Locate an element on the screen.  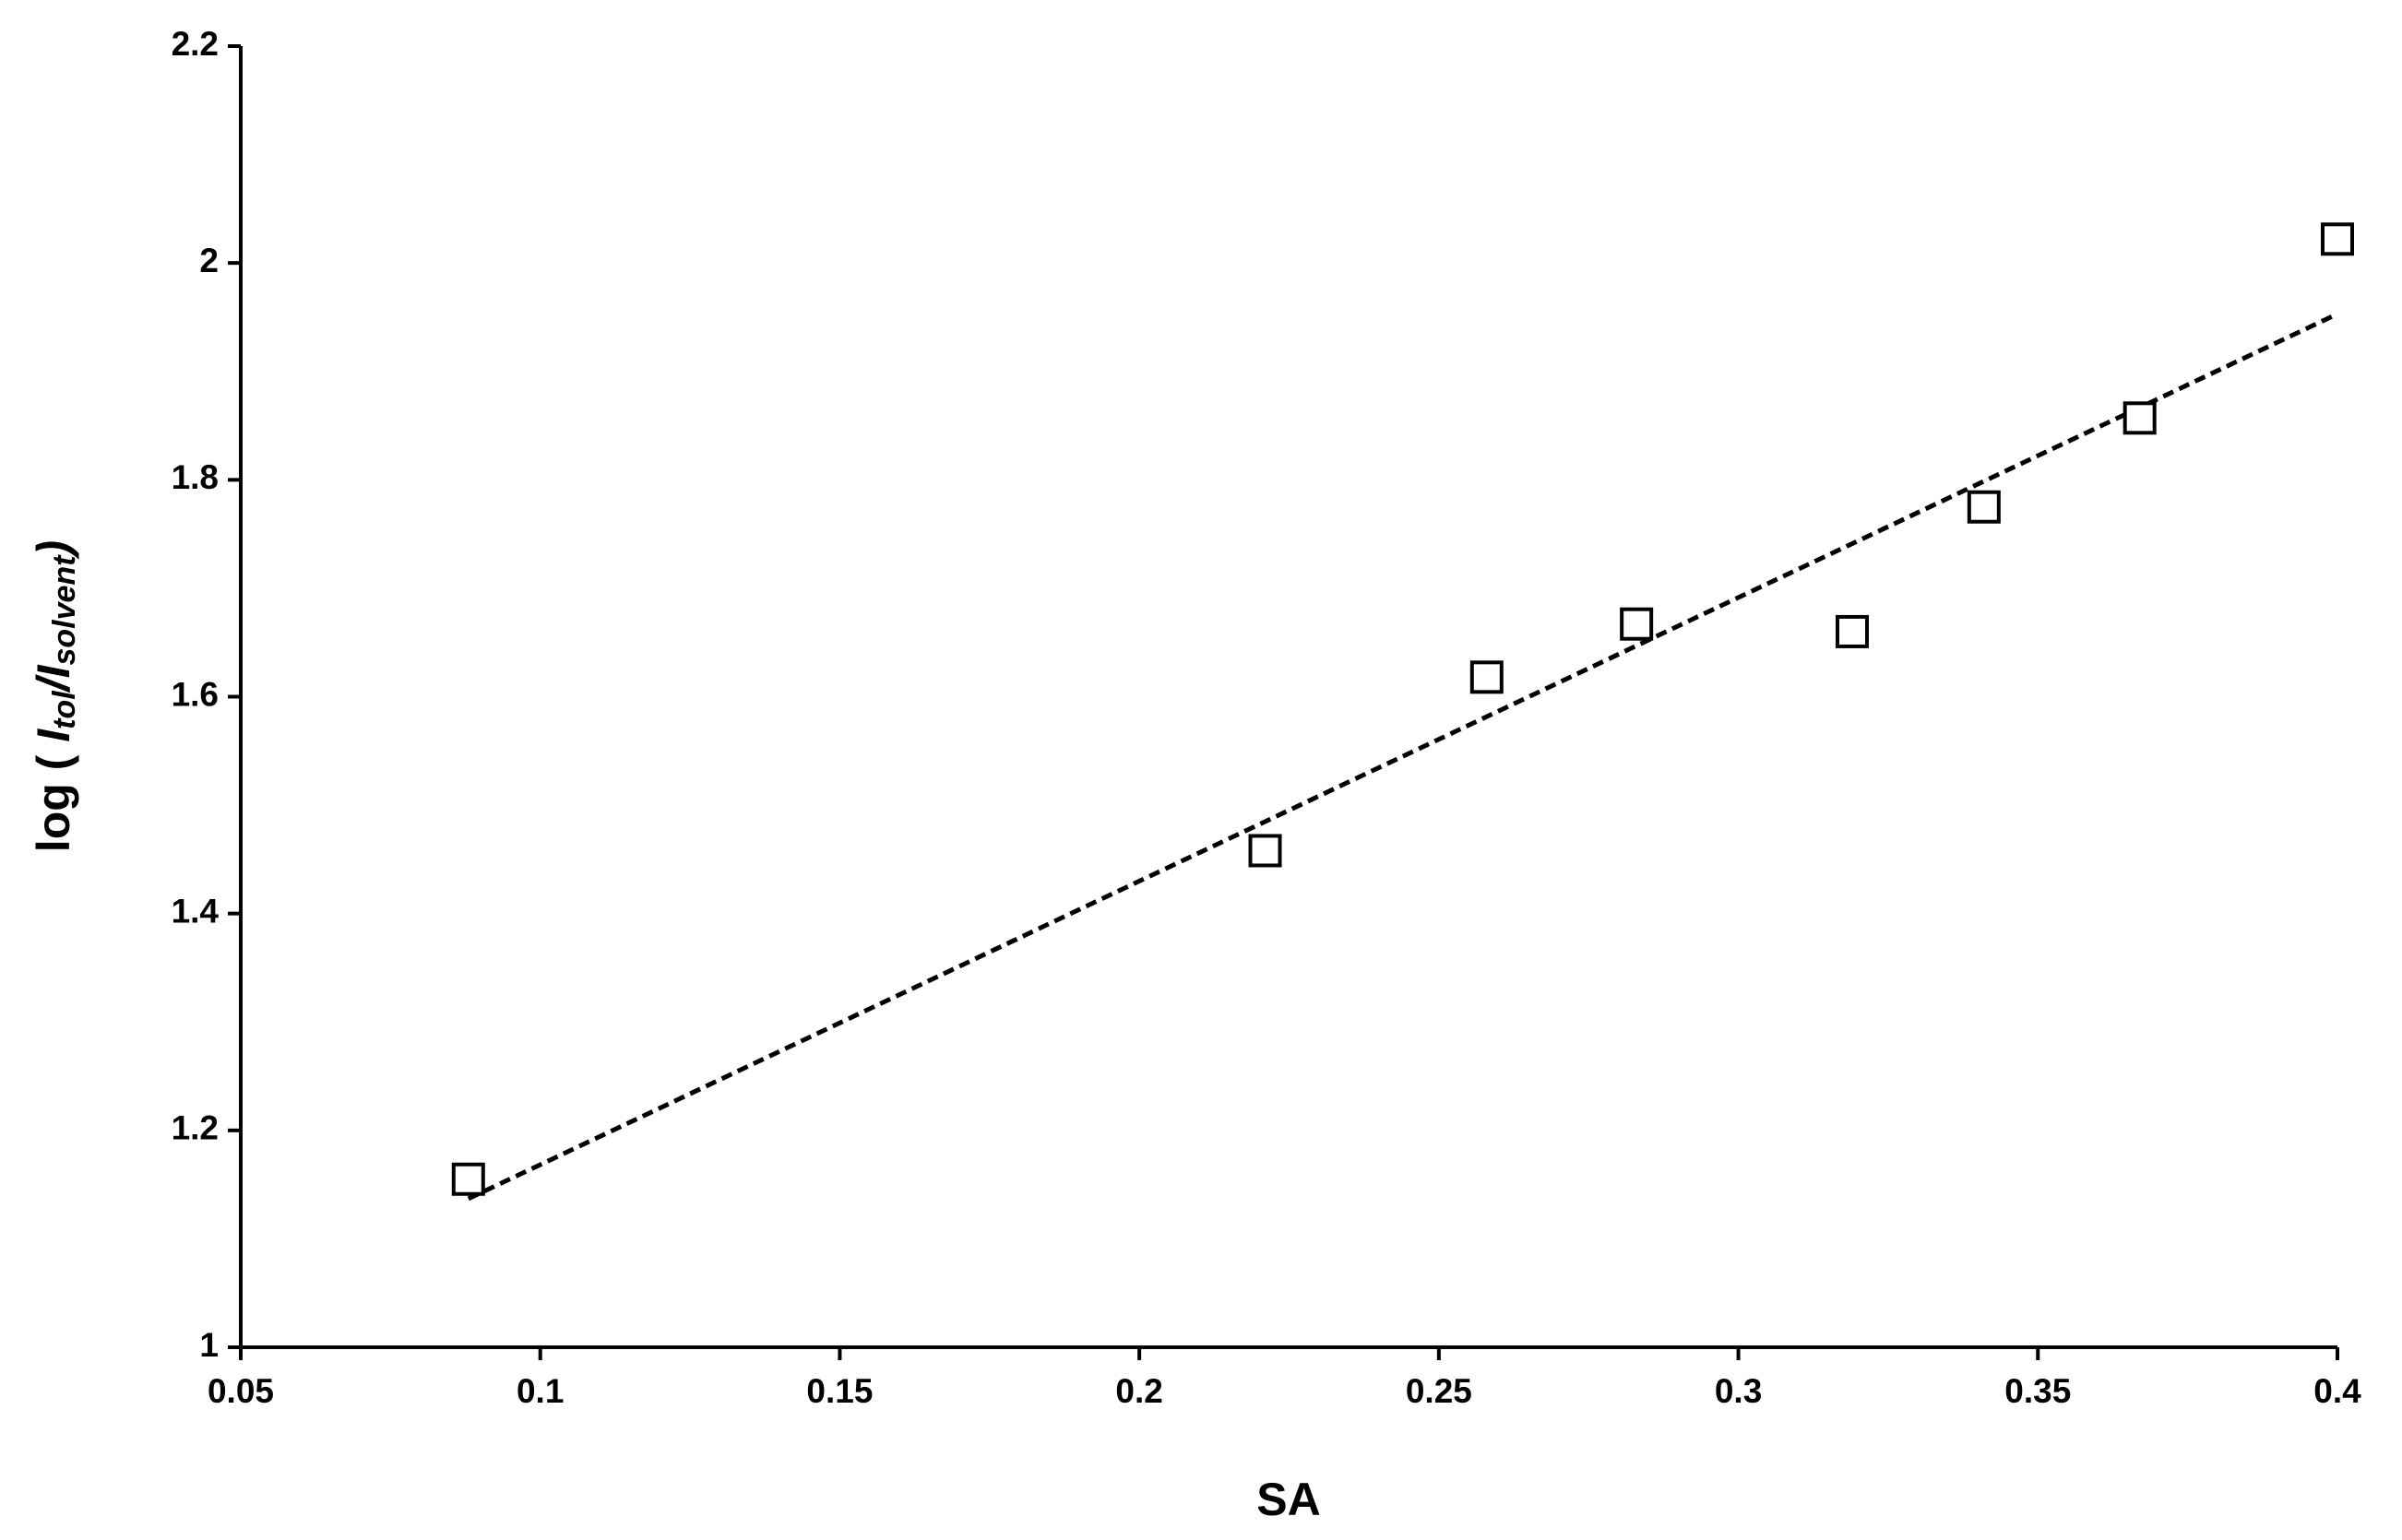
y-axis-title: log ( Itol/Isolvent) is located at coordinates (55, 696).